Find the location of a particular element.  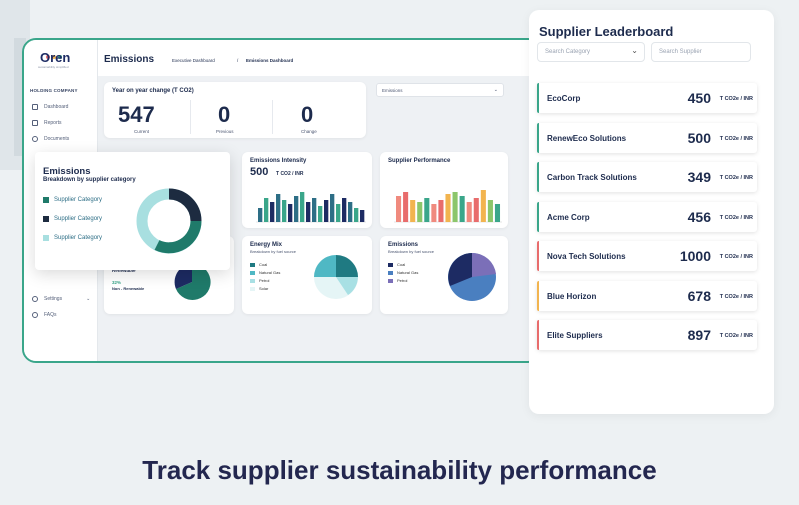

logo: Oren is located at coordinates (55, 57).